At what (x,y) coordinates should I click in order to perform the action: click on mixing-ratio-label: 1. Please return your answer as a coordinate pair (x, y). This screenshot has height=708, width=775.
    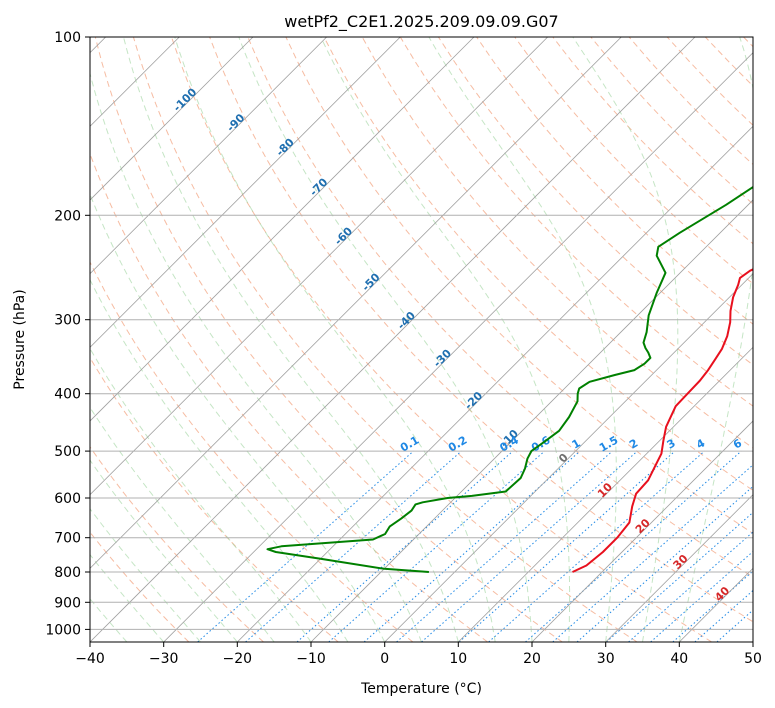
    Looking at the image, I should click on (576, 444).